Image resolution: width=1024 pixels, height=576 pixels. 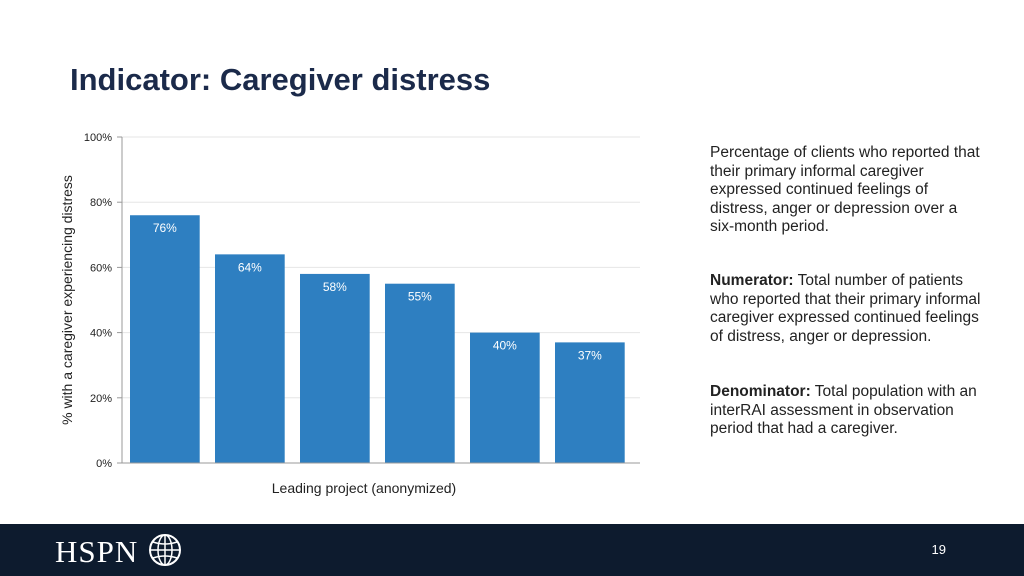 What do you see at coordinates (752, 280) in the screenshot?
I see `numerator-label: Numerator:` at bounding box center [752, 280].